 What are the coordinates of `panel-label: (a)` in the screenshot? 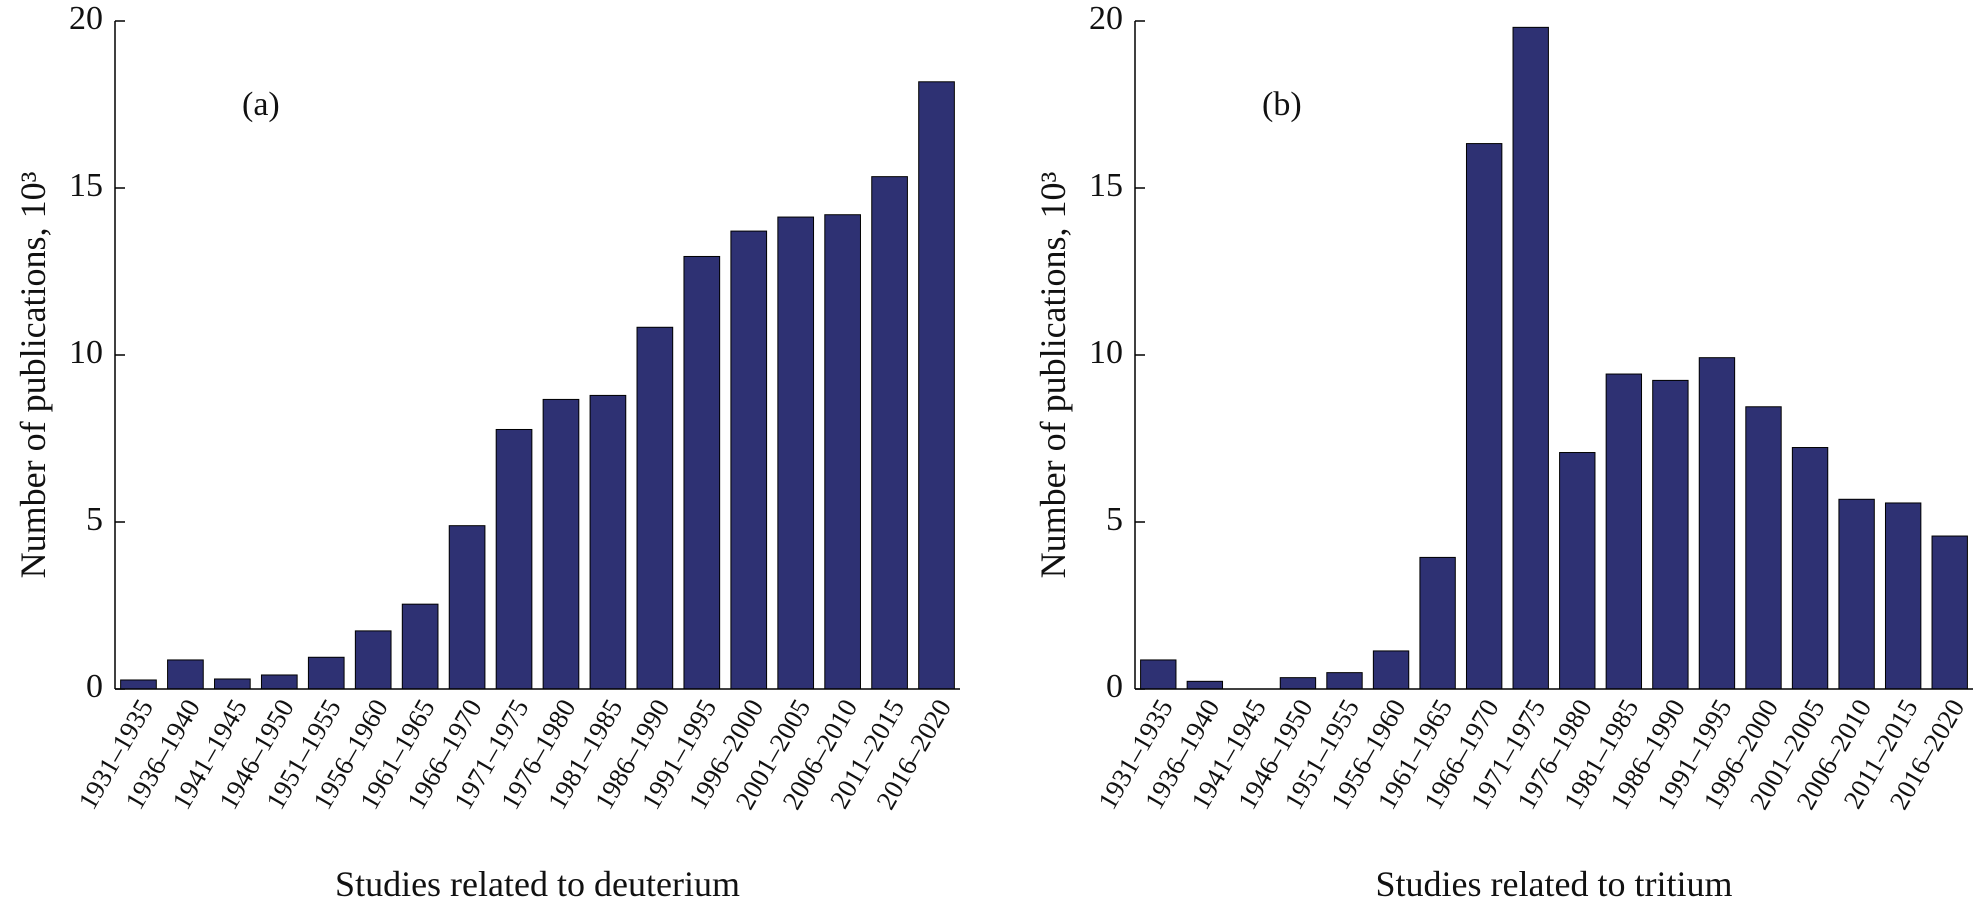 It's located at (261, 104).